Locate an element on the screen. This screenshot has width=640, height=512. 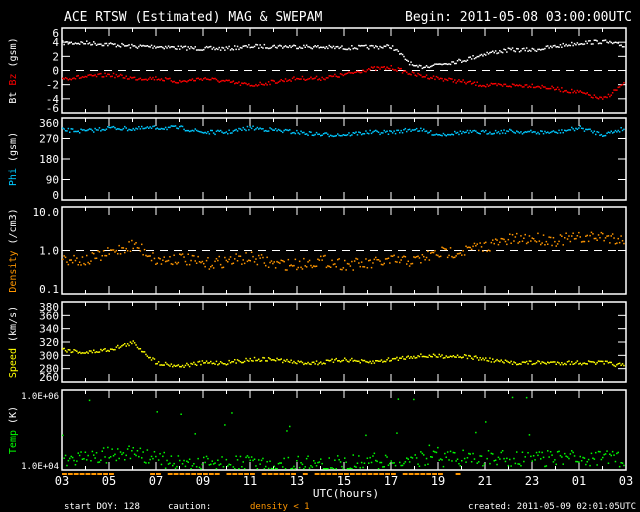
y-tick-label: 4 is located at coordinates (55, 42).